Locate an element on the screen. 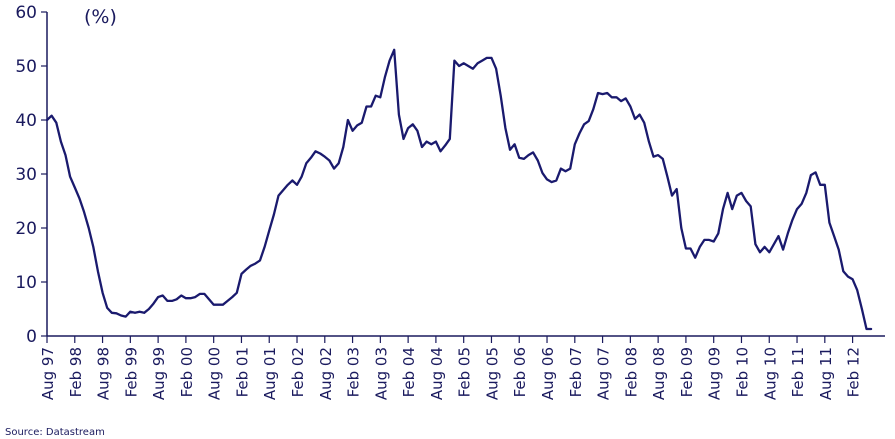  x-tick-label: Feb 03 is located at coordinates (354, 372).